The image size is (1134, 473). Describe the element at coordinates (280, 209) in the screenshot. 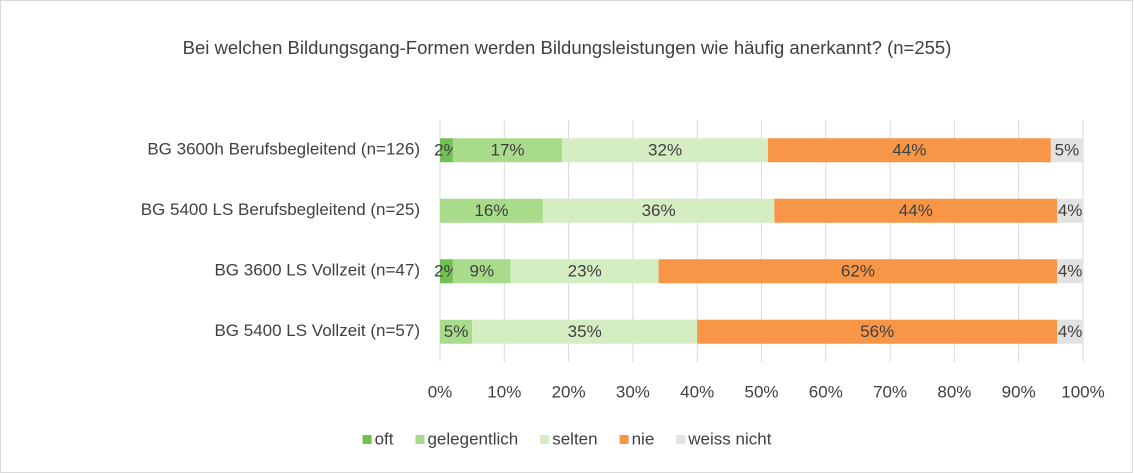

I see `y-tick-label: BG 5400 LS Berufsbegleitend (n=25)` at that location.